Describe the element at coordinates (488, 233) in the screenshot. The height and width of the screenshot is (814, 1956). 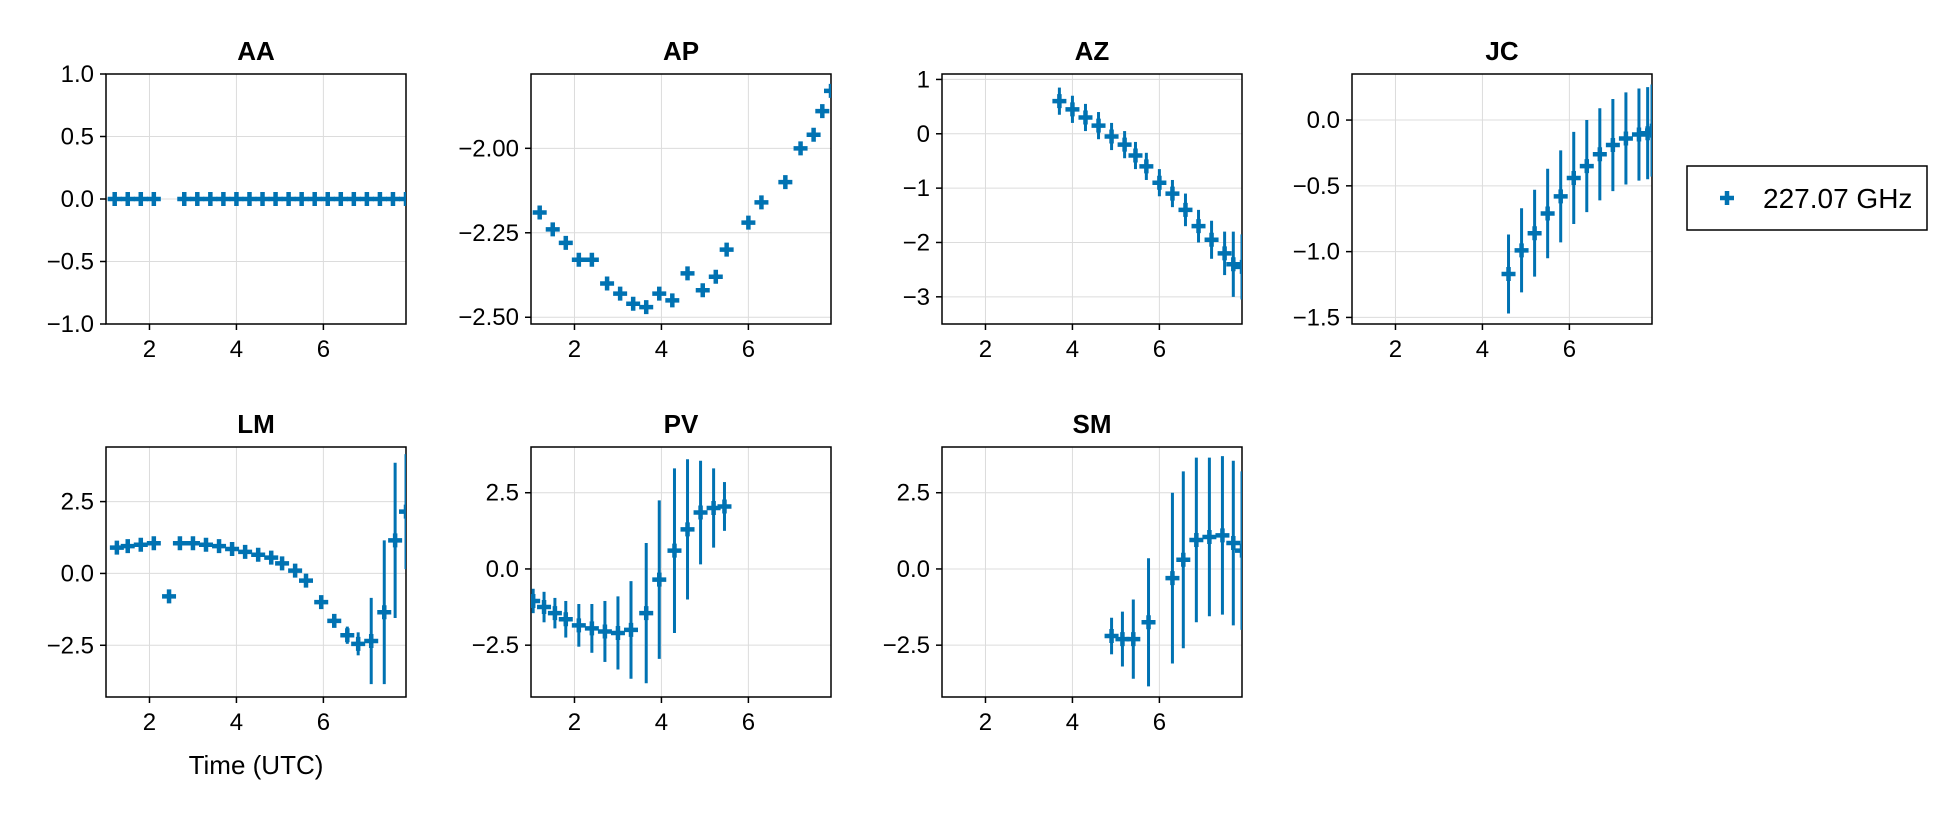
I see `y-tick-label: −2.25` at that location.